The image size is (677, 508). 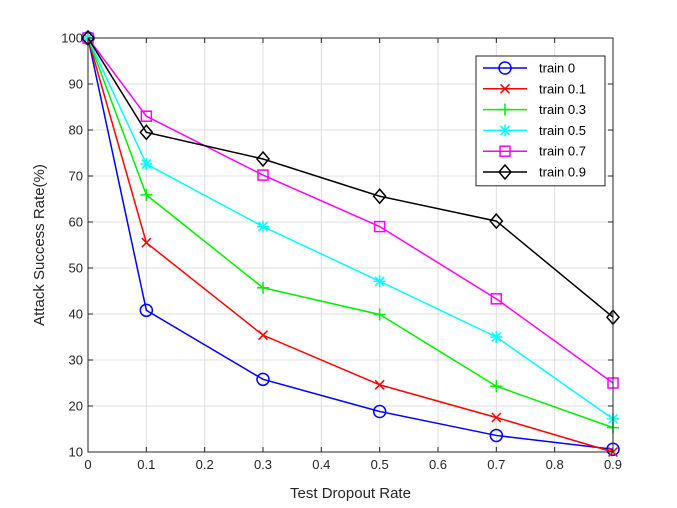 I want to click on legend-item: train 0.3, so click(x=534, y=109).